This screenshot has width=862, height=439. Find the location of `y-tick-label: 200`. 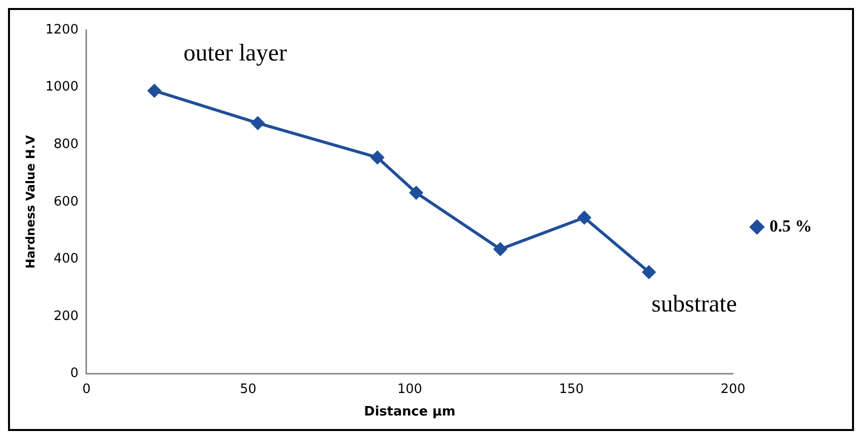

y-tick-label: 200 is located at coordinates (66, 316).